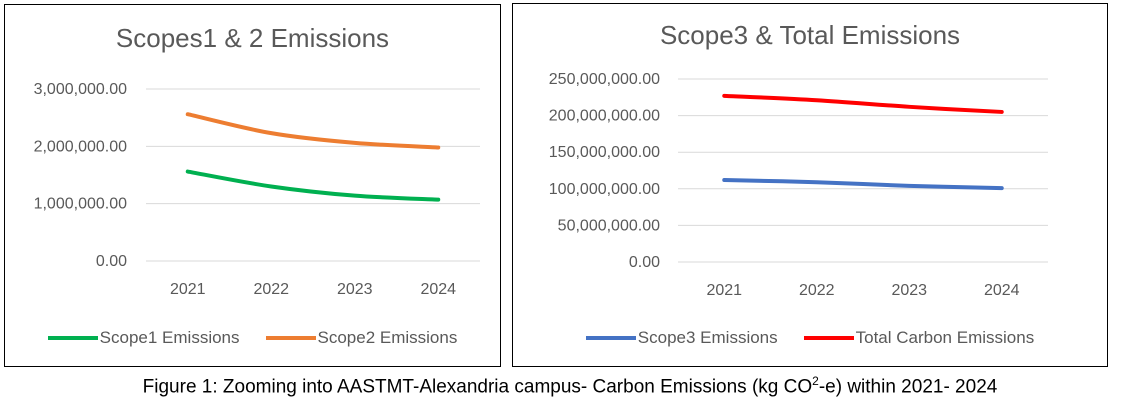  What do you see at coordinates (604, 189) in the screenshot?
I see `y-tick-label: 100,000,000.00` at bounding box center [604, 189].